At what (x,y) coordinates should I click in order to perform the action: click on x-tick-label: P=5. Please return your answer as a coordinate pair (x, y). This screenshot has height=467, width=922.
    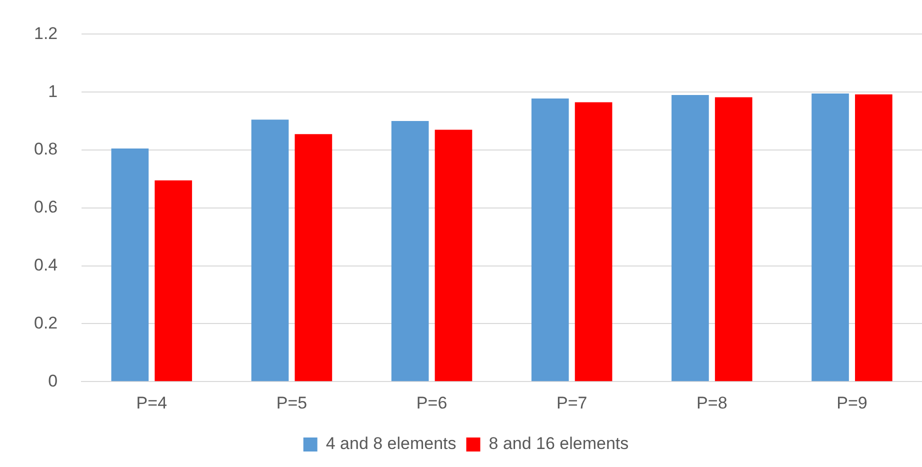
    Looking at the image, I should click on (292, 402).